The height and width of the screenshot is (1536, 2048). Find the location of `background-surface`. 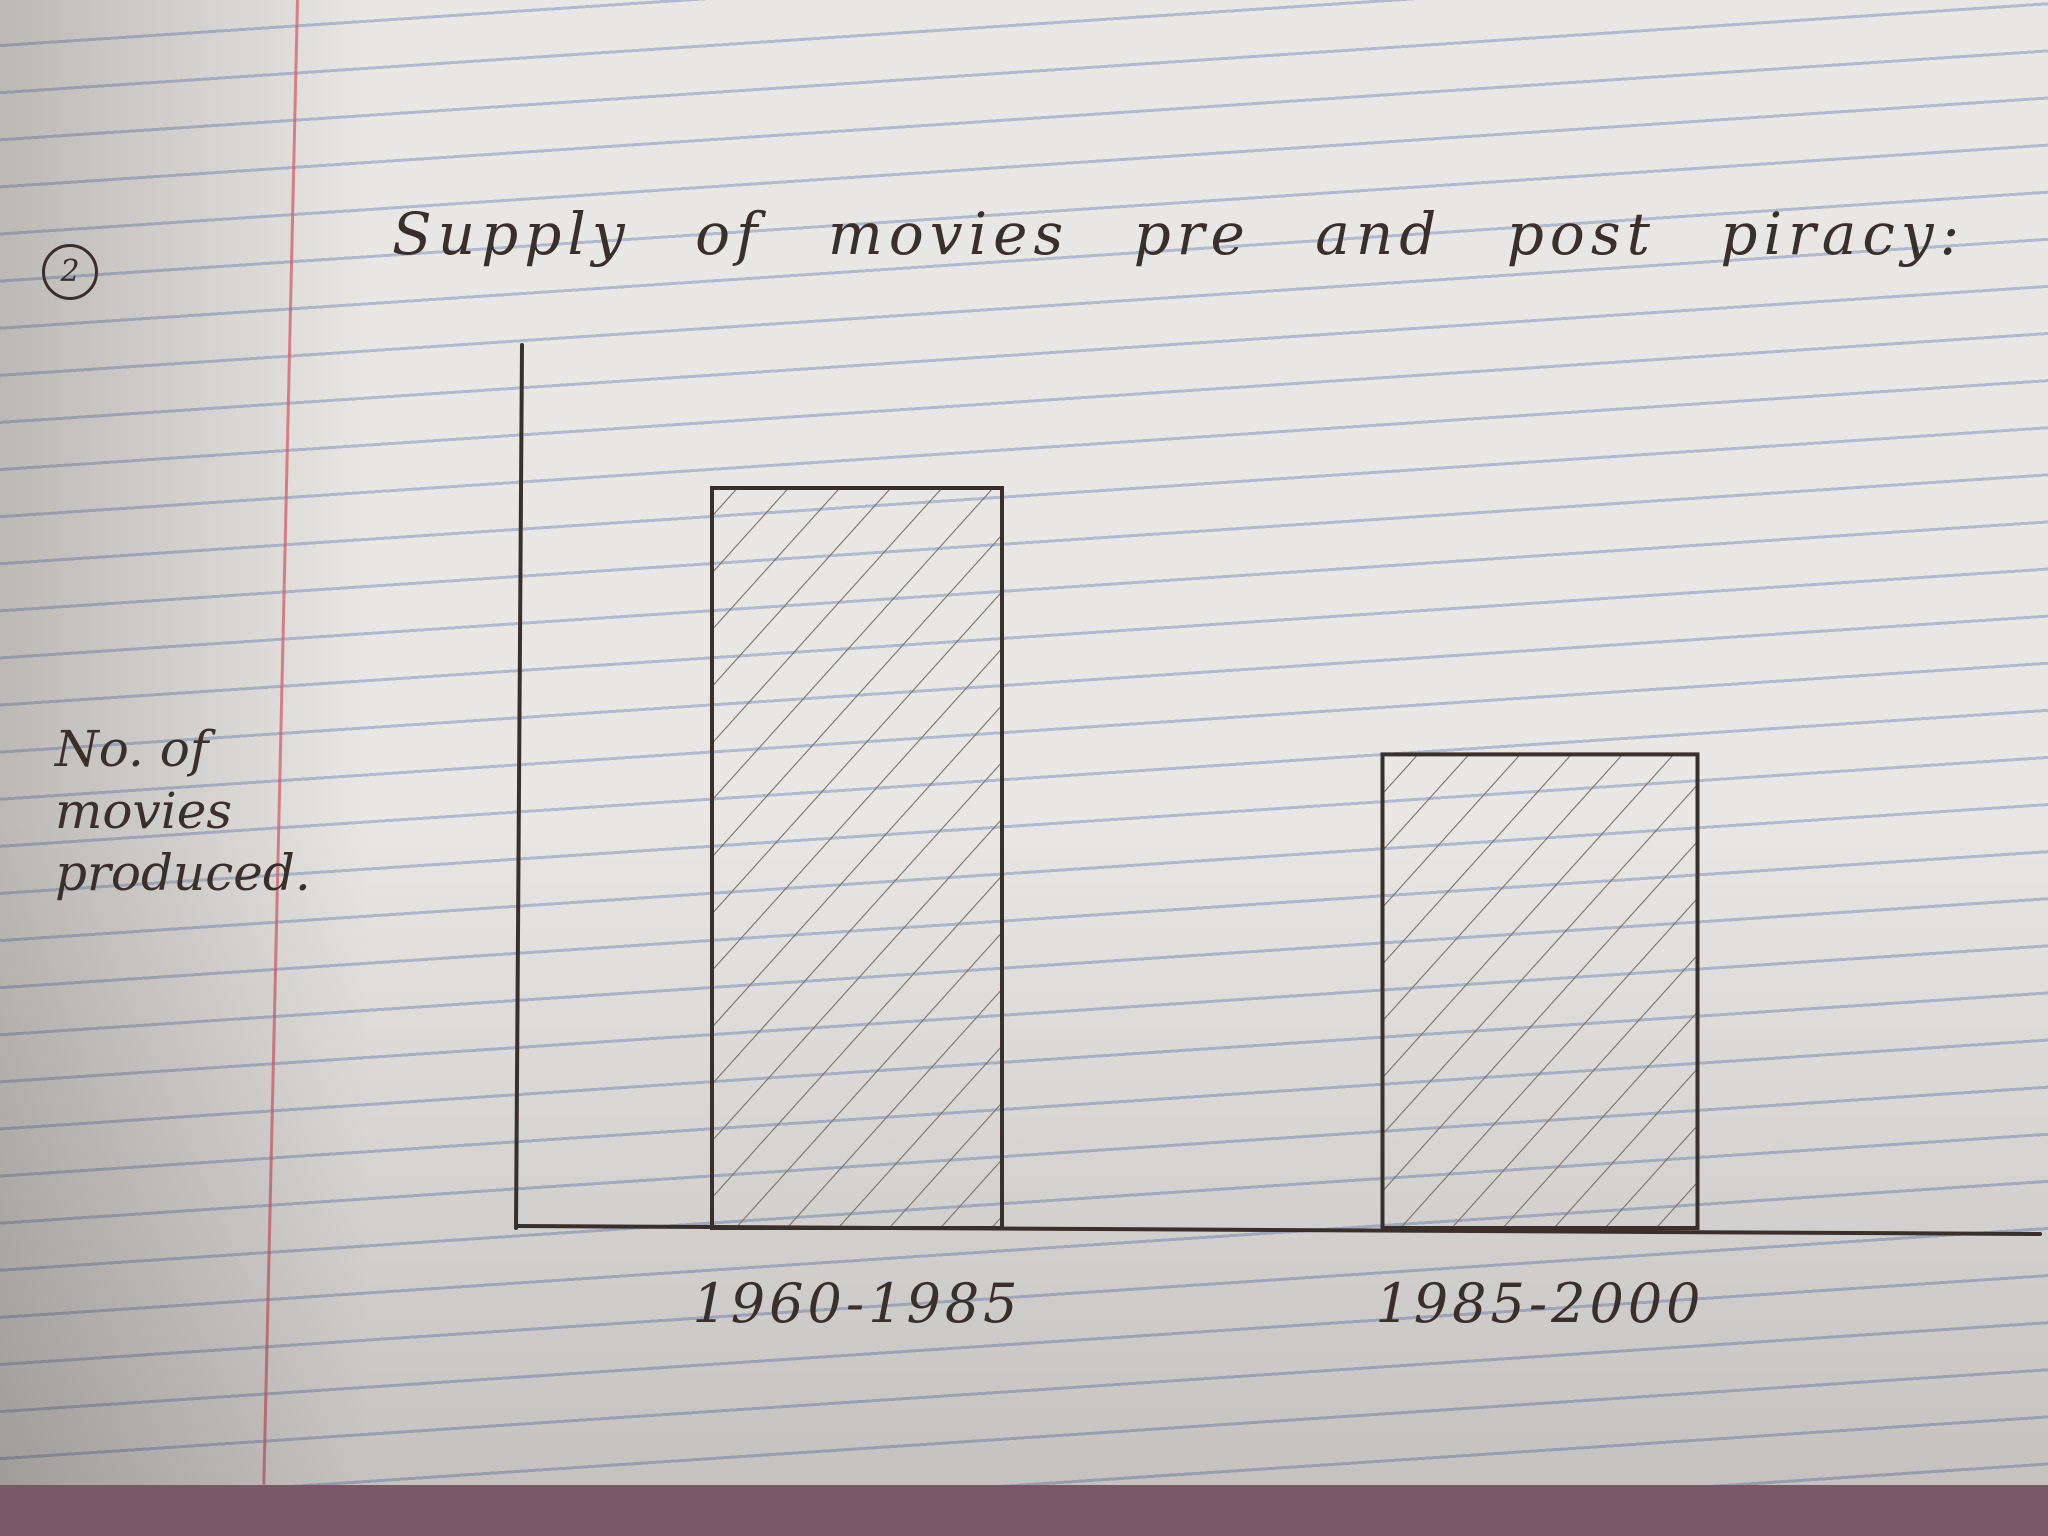

background-surface is located at coordinates (1024, 1510).